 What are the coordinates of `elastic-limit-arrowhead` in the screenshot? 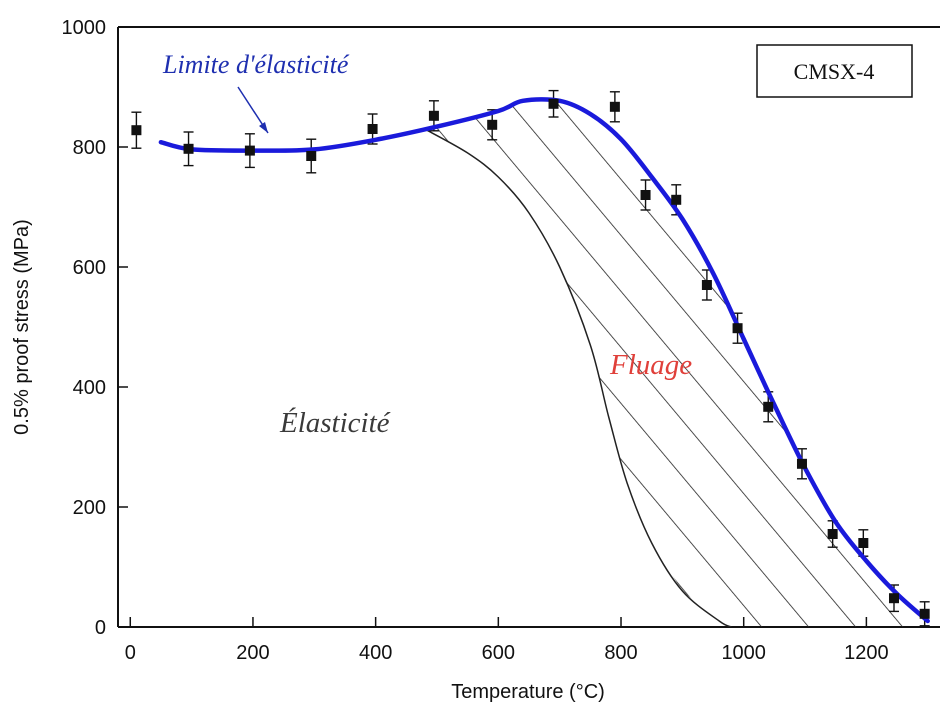 It's located at (263, 127).